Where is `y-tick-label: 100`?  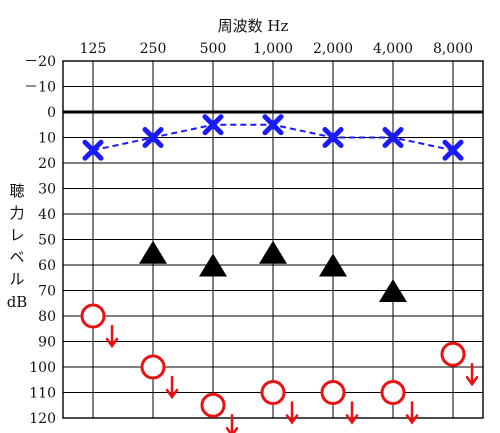 y-tick-label: 100 is located at coordinates (42, 368).